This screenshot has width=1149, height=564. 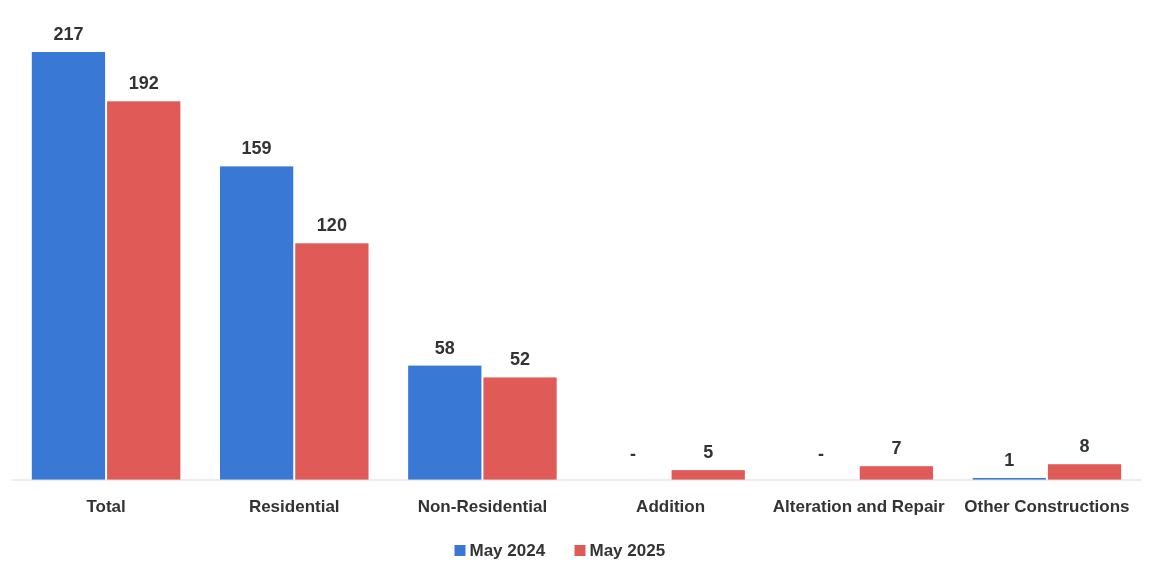 I want to click on data-label: 159, so click(x=256, y=148).